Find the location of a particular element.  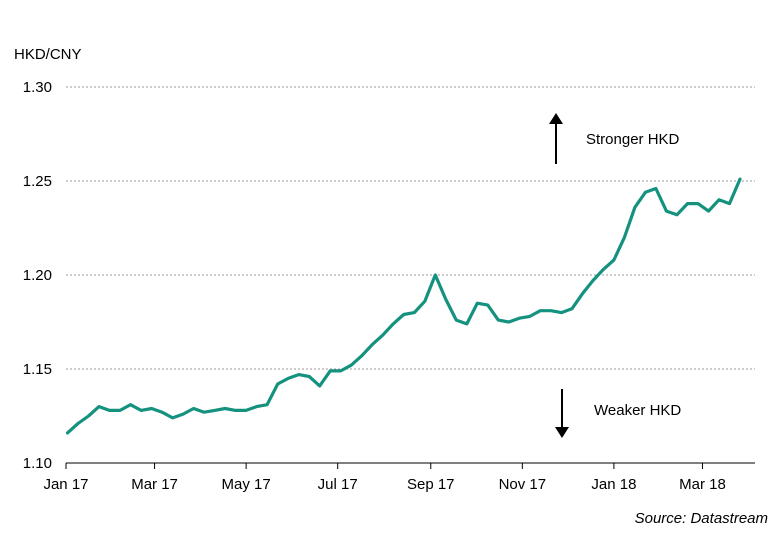

x-tick-label: Mar 18 is located at coordinates (702, 484).